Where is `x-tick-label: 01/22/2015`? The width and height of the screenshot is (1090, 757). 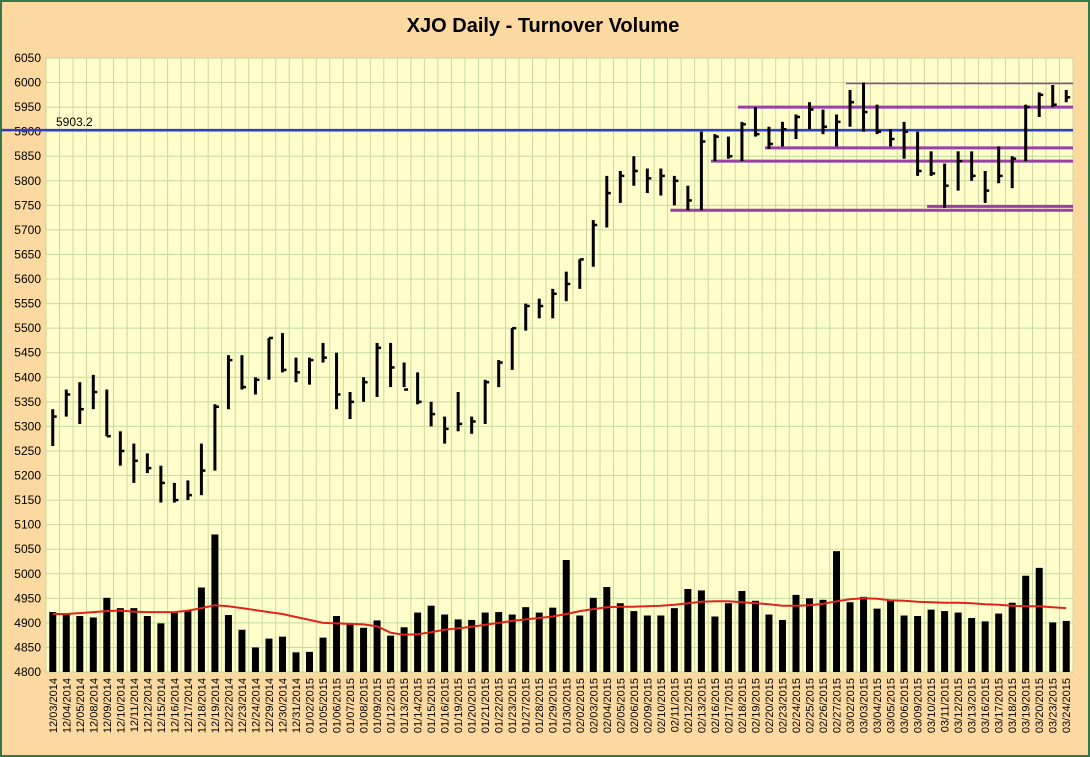 x-tick-label: 01/22/2015 is located at coordinates (500, 705).